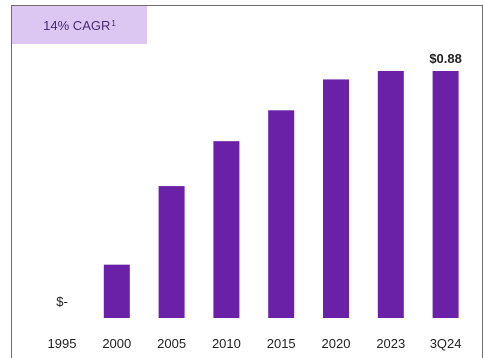 The width and height of the screenshot is (484, 358). Describe the element at coordinates (281, 343) in the screenshot. I see `x-tick-2015: 2015` at that location.